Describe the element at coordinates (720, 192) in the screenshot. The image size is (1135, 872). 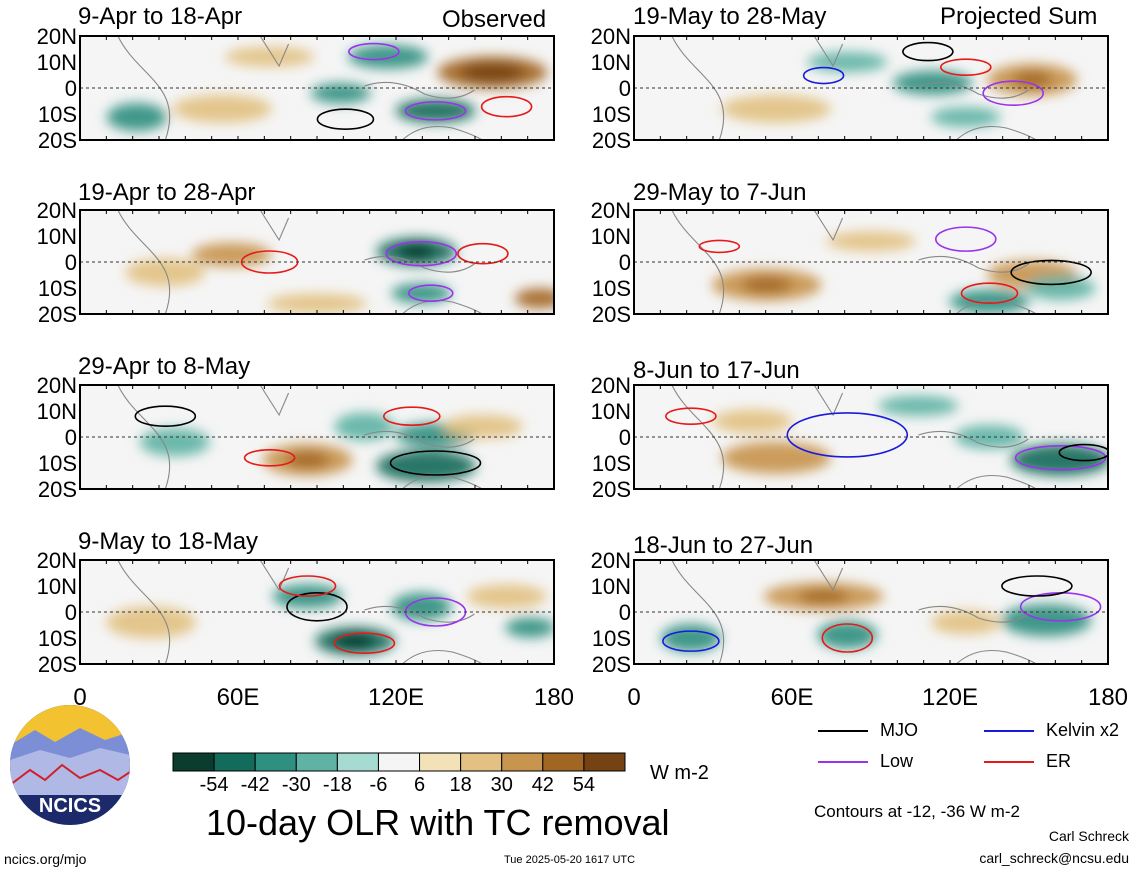
I see `panel-title-proj-2: 29-May to 7-Jun` at that location.